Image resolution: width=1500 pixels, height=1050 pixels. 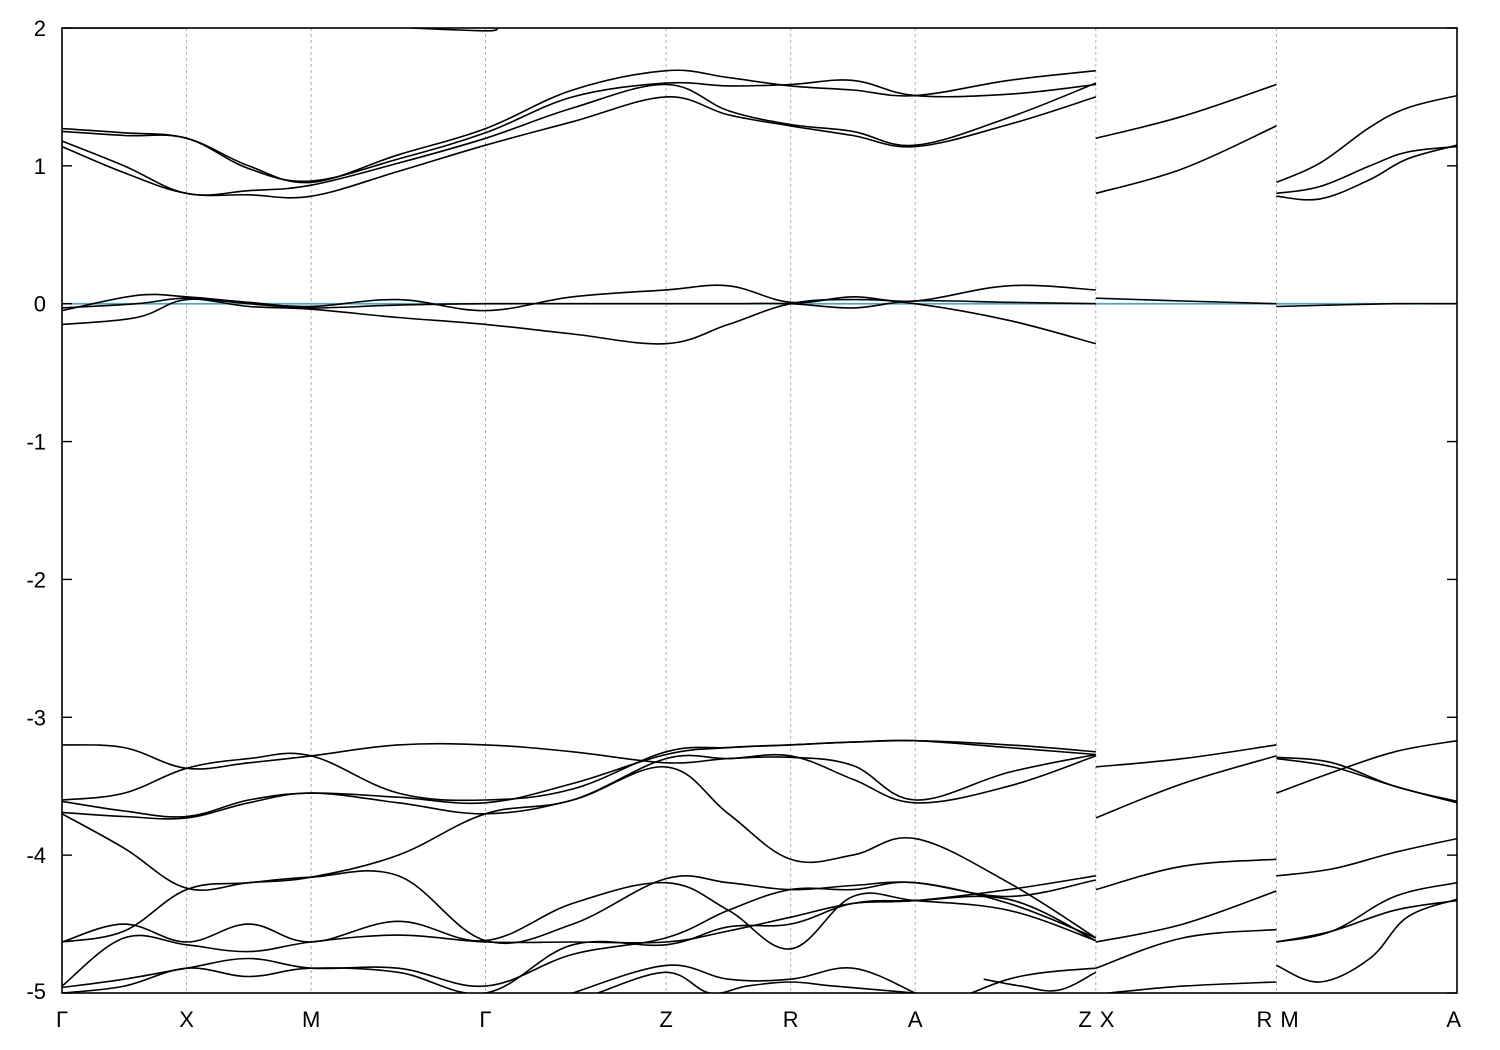 What do you see at coordinates (40, 304) in the screenshot?
I see `y-tick-label: 0` at bounding box center [40, 304].